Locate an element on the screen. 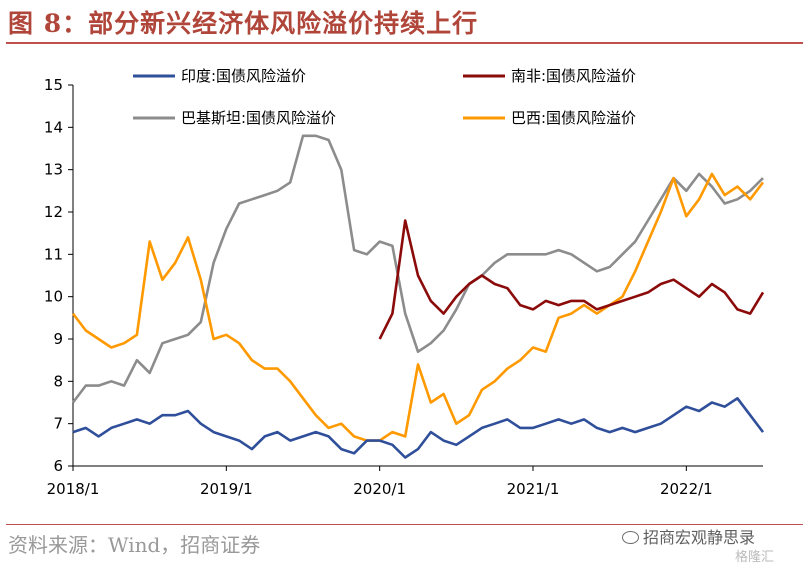 This screenshot has height=569, width=809. chart-title: 图 8：部分新兴经济体风险溢价持续上行 is located at coordinates (243, 23).